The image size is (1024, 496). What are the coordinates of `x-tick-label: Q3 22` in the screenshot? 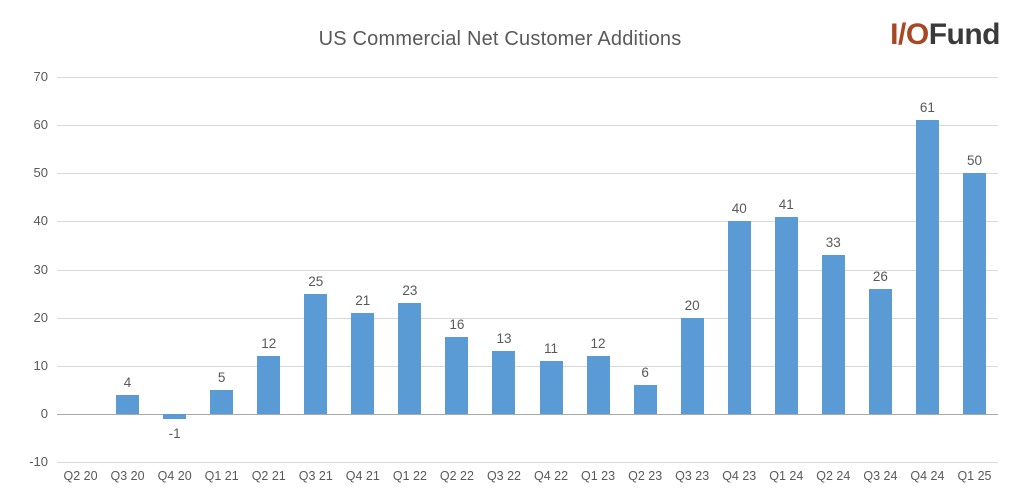 It's located at (503, 476).